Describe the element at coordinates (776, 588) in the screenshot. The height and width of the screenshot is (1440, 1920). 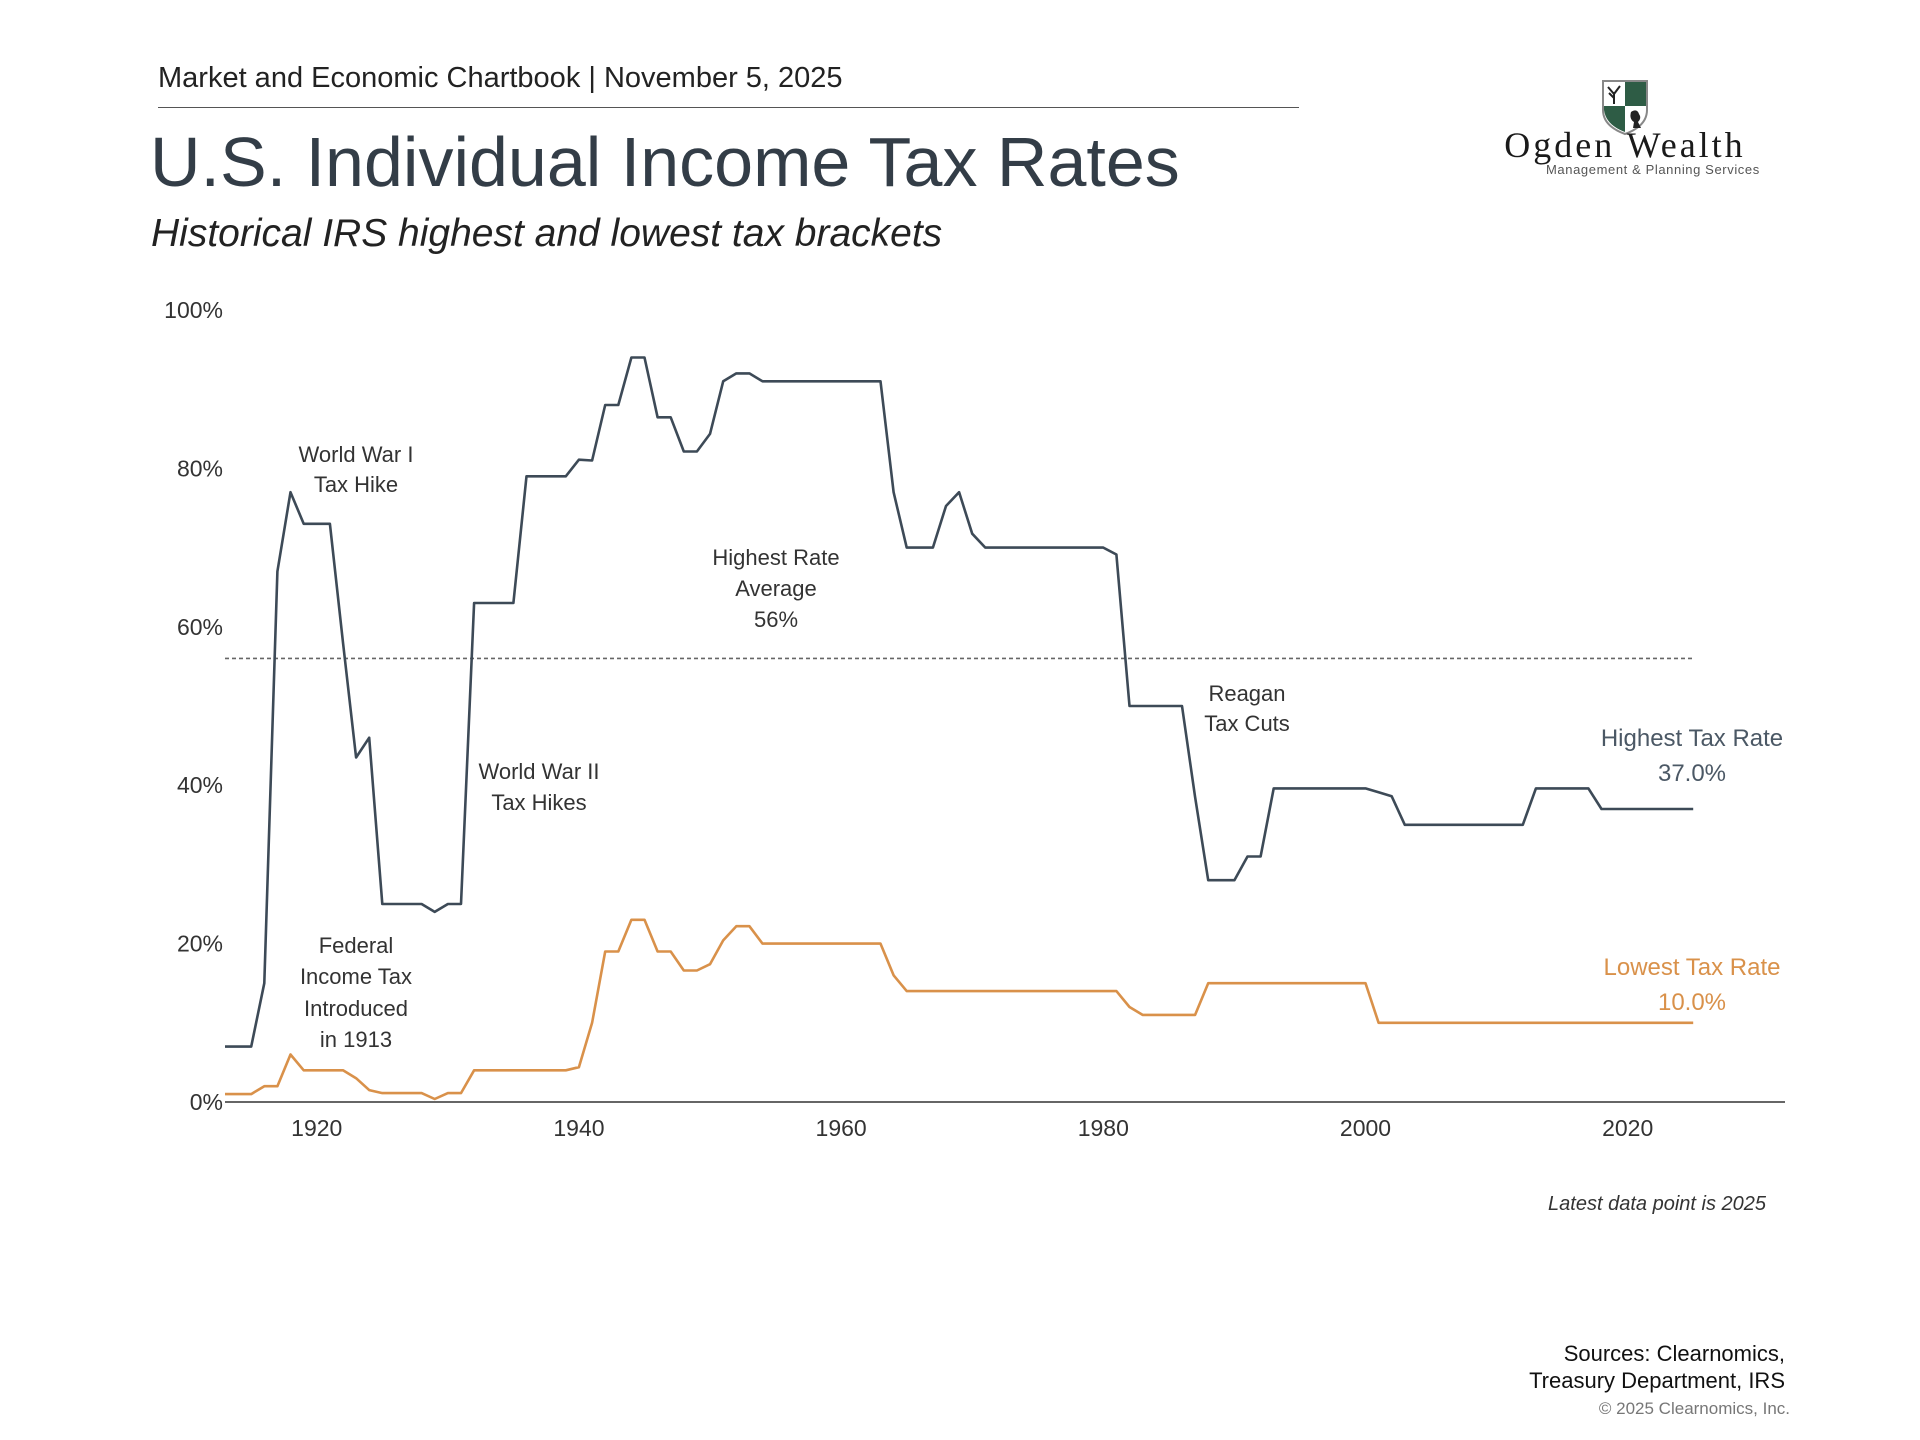
I see `average-label-line2: Average` at that location.